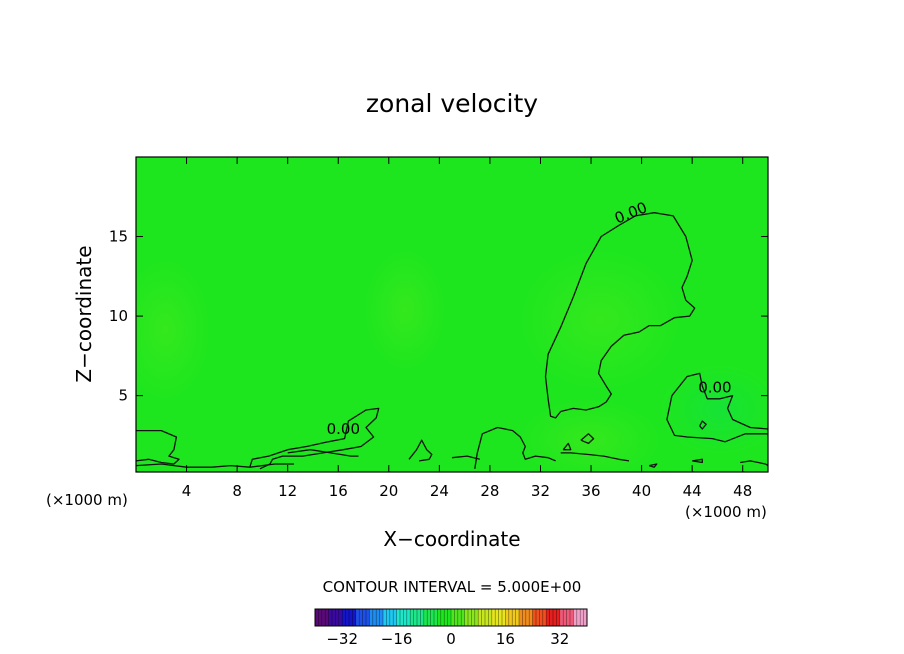 The width and height of the screenshot is (904, 654). Describe the element at coordinates (342, 639) in the screenshot. I see `colorbar-tick-label: −32` at that location.